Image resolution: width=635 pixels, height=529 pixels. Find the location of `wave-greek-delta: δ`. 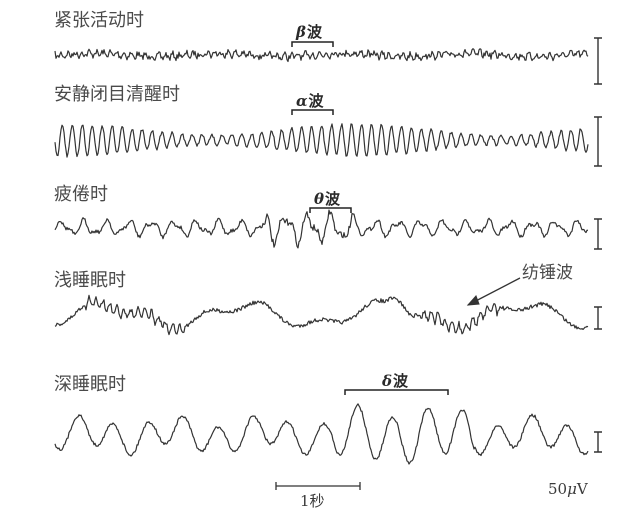

wave-greek-delta: δ is located at coordinates (387, 381).